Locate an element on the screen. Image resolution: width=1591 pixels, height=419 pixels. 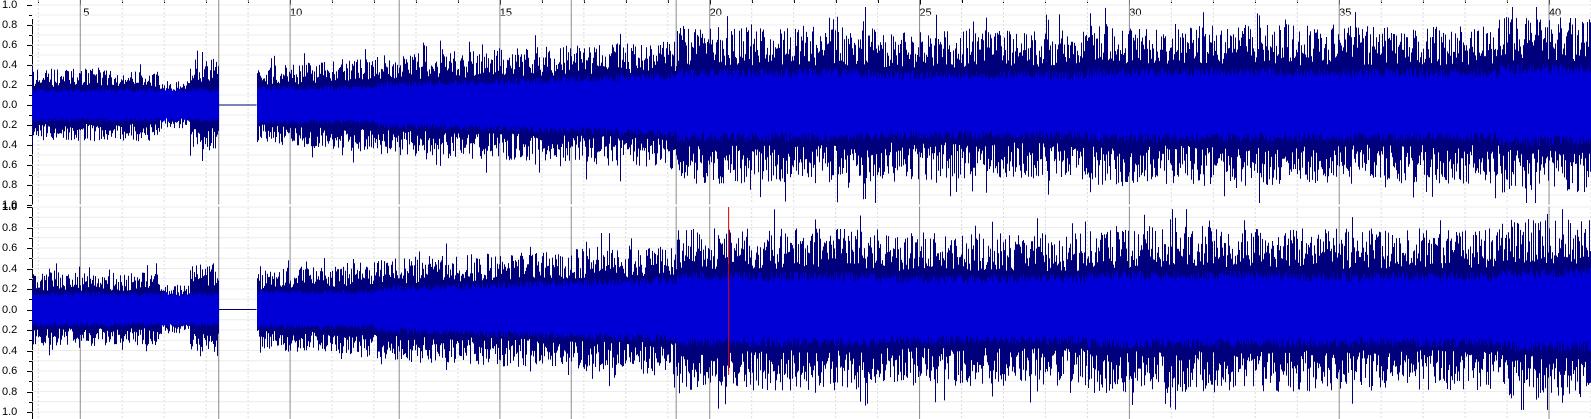
timeline-label: 35 is located at coordinates (1345, 13).